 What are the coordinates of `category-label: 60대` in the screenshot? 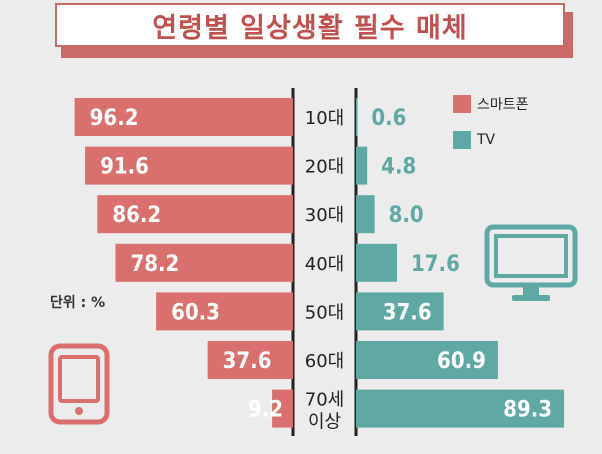 It's located at (324, 361).